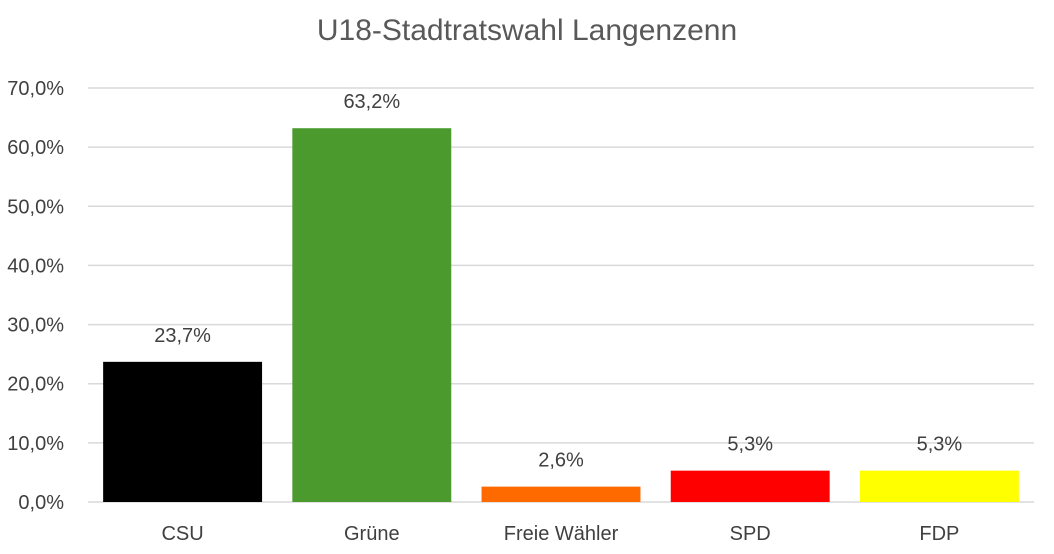 The height and width of the screenshot is (554, 1054). I want to click on y-tick-label: 0,0%, so click(41, 503).